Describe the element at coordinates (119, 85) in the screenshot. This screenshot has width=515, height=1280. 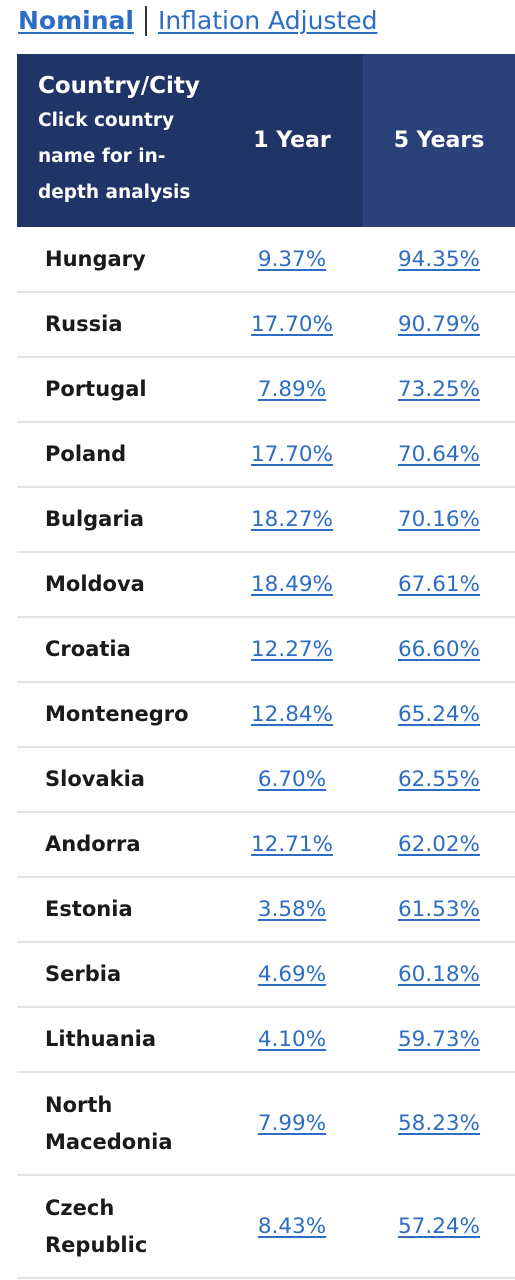
I see `header-country-title: Country/City` at that location.